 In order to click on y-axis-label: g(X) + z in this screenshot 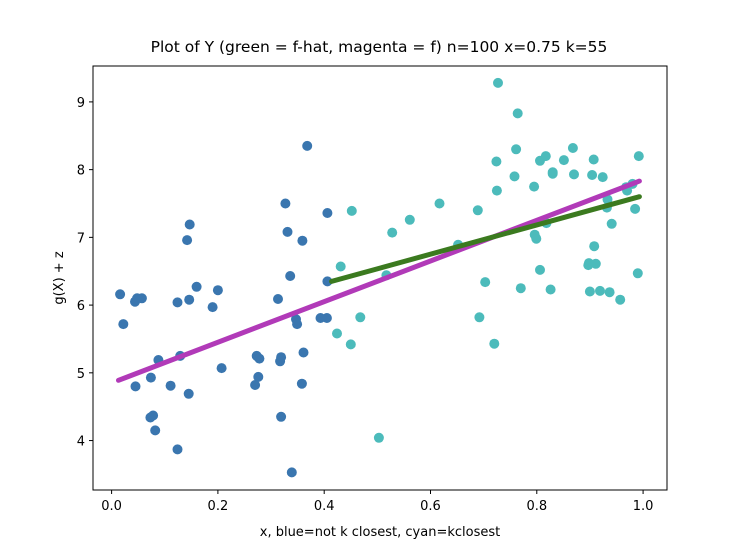, I will do `click(59, 277)`.